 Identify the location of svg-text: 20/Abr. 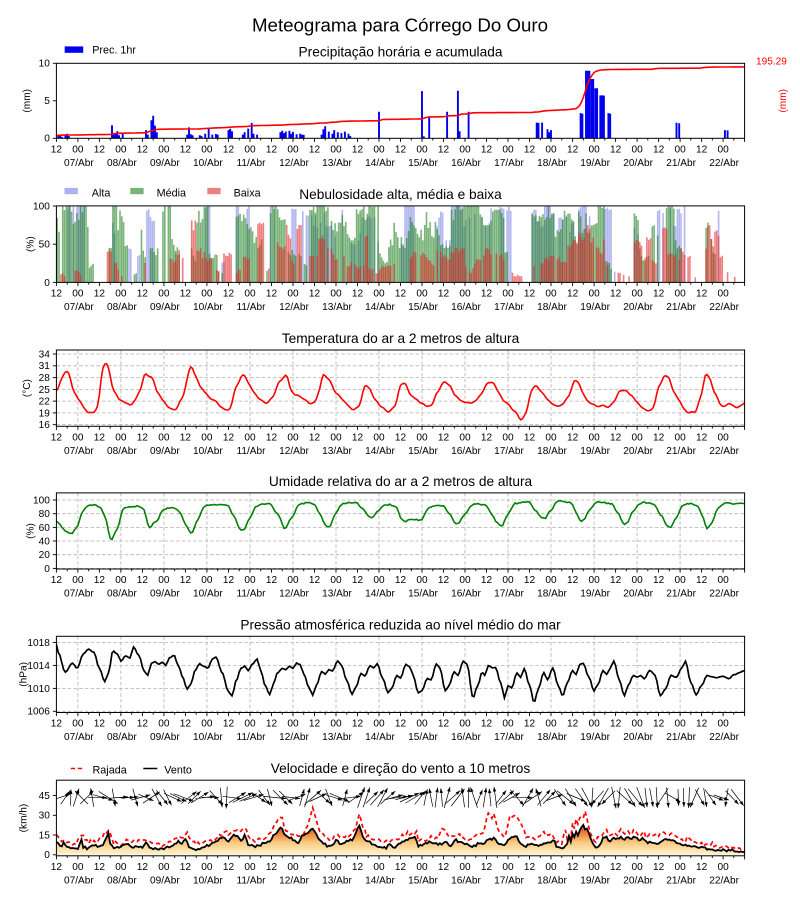
(638, 451).